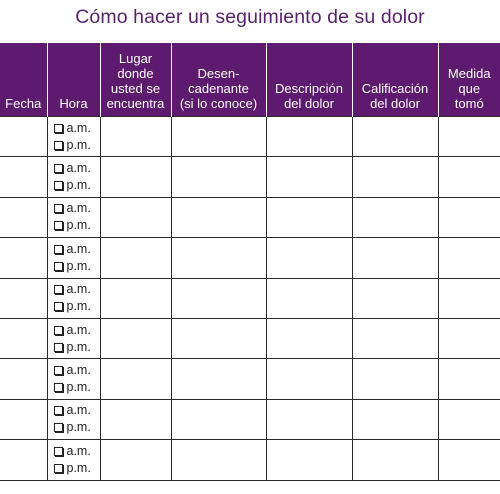 This screenshot has width=500, height=494. I want to click on column-header-trigger: Desen-cadenante (si lo conoce), so click(218, 80).